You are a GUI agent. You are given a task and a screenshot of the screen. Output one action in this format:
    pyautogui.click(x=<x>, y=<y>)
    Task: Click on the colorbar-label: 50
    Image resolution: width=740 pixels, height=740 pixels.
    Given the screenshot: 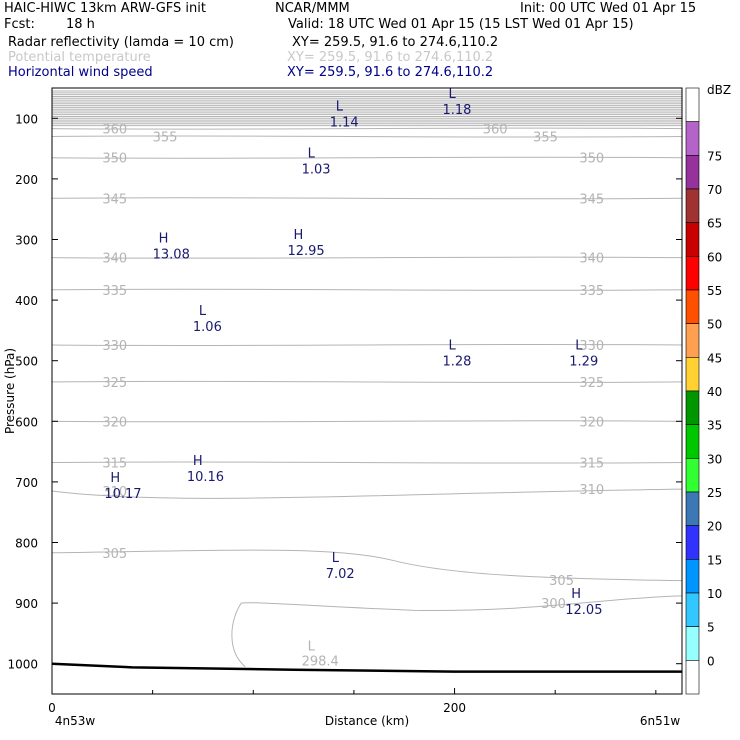 What is the action you would take?
    pyautogui.click(x=714, y=325)
    